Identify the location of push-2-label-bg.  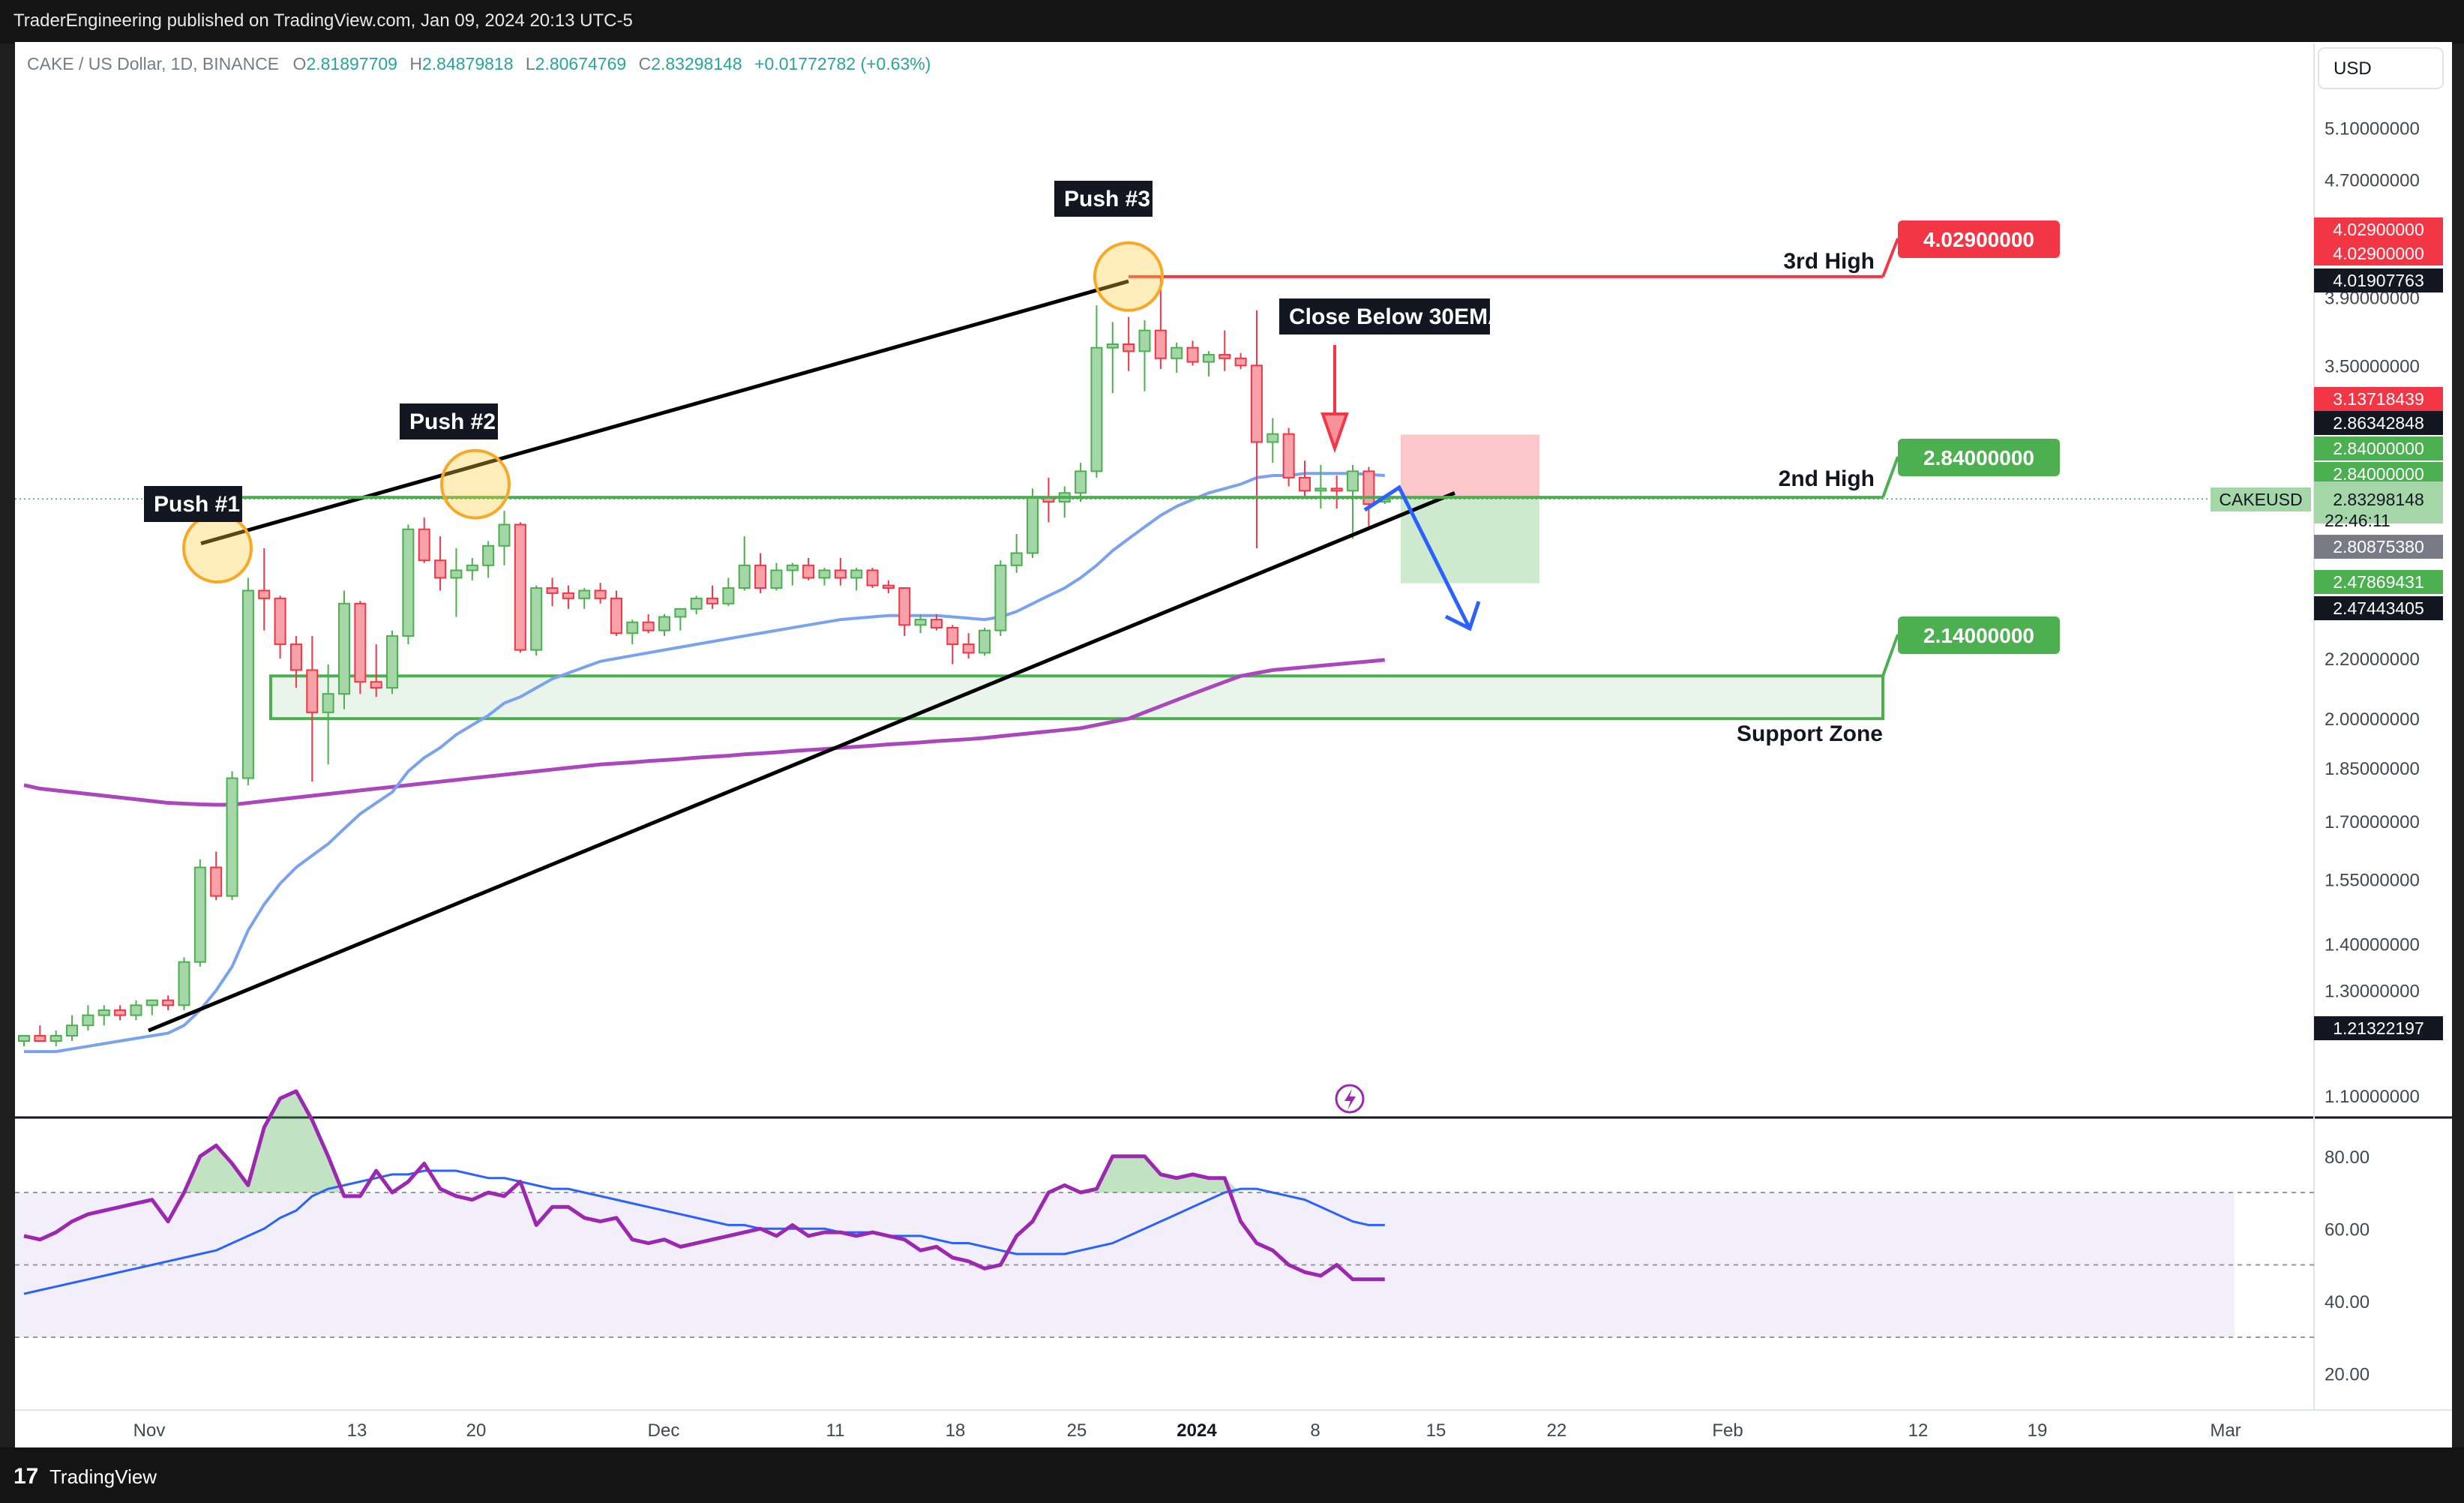
(449, 422).